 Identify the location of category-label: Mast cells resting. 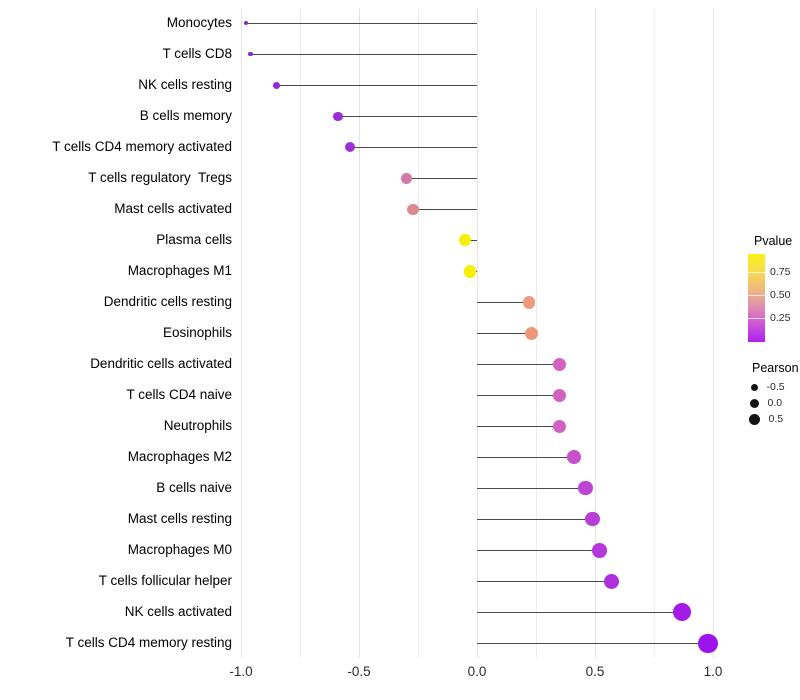
(179, 519).